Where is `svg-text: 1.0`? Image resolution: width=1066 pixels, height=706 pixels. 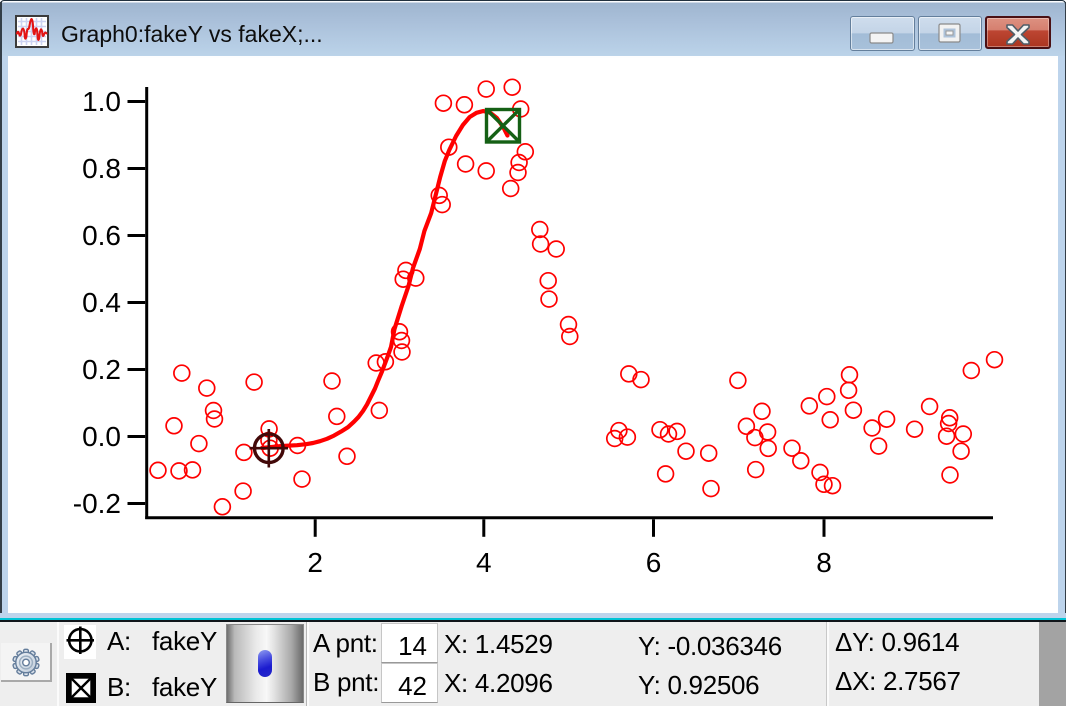 svg-text: 1.0 is located at coordinates (101, 101).